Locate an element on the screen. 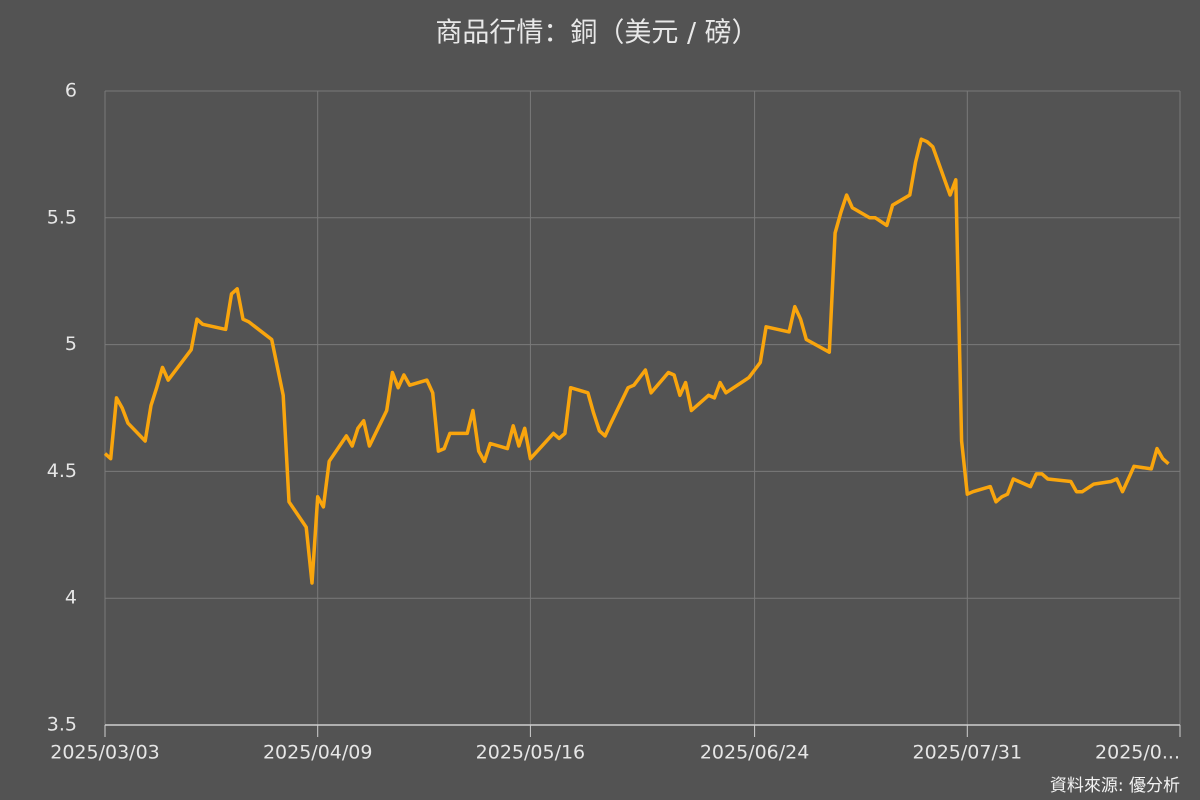 The width and height of the screenshot is (1200, 800). x-tick-label: 2025/05/16 is located at coordinates (531, 753).